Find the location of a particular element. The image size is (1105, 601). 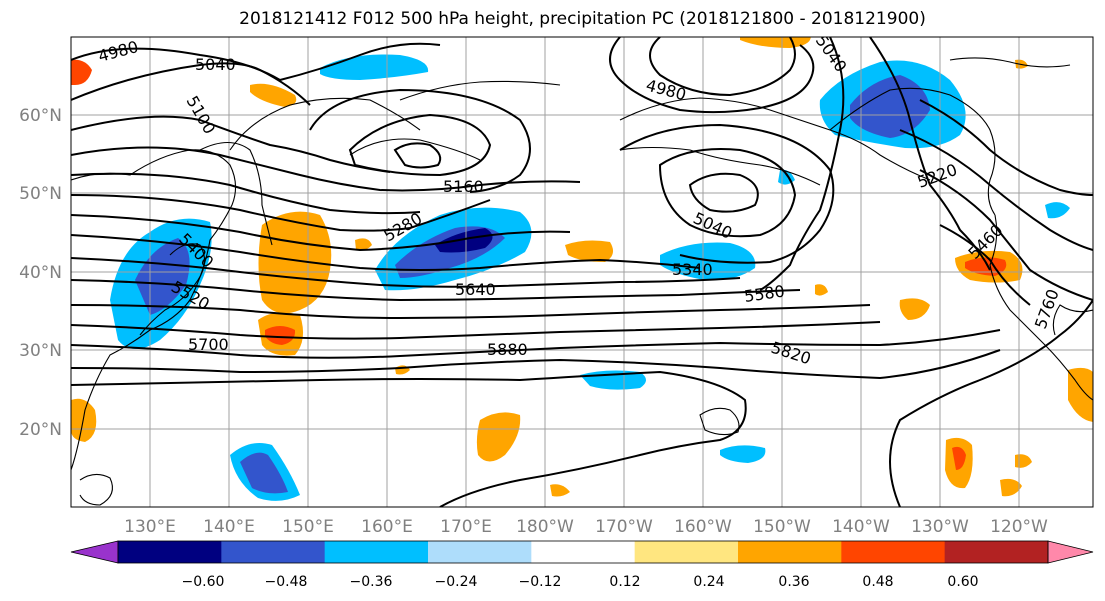

contour-label: 5700 is located at coordinates (208, 344).